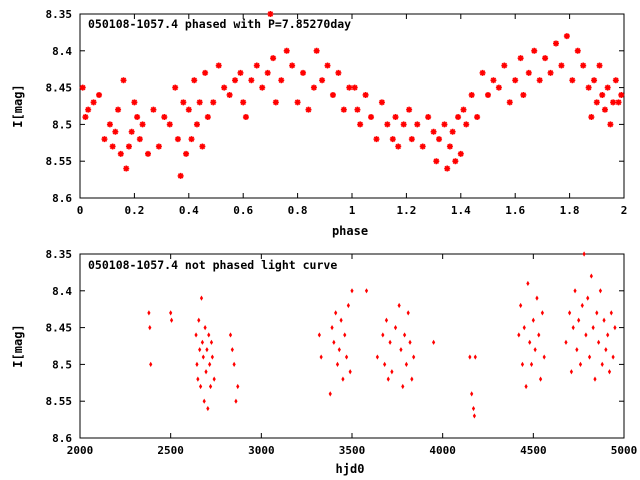  I want to click on unphased-x-tick-label: 4000, so click(442, 450).